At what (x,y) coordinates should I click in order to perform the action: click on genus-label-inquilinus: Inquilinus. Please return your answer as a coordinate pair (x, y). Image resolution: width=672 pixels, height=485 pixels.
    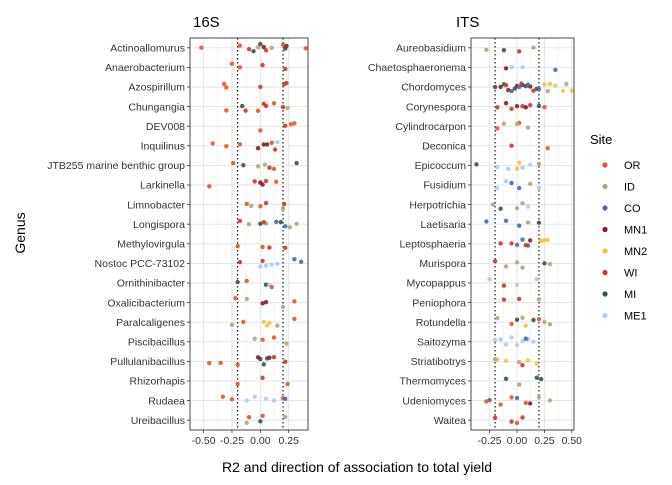
    Looking at the image, I should click on (163, 147).